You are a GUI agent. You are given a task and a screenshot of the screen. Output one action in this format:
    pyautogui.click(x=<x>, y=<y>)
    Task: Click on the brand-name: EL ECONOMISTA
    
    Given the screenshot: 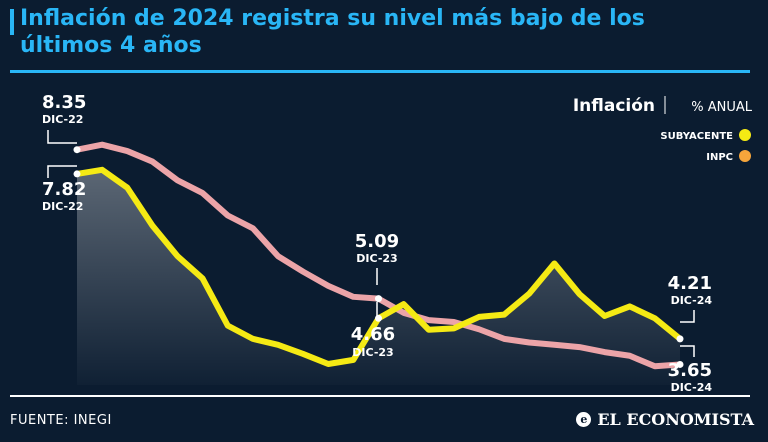 What is the action you would take?
    pyautogui.click(x=675, y=419)
    